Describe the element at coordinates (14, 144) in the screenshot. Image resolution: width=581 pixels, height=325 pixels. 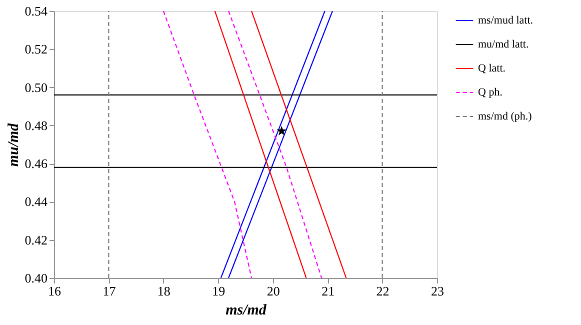
I see `y-axis-title: mu/md` at that location.